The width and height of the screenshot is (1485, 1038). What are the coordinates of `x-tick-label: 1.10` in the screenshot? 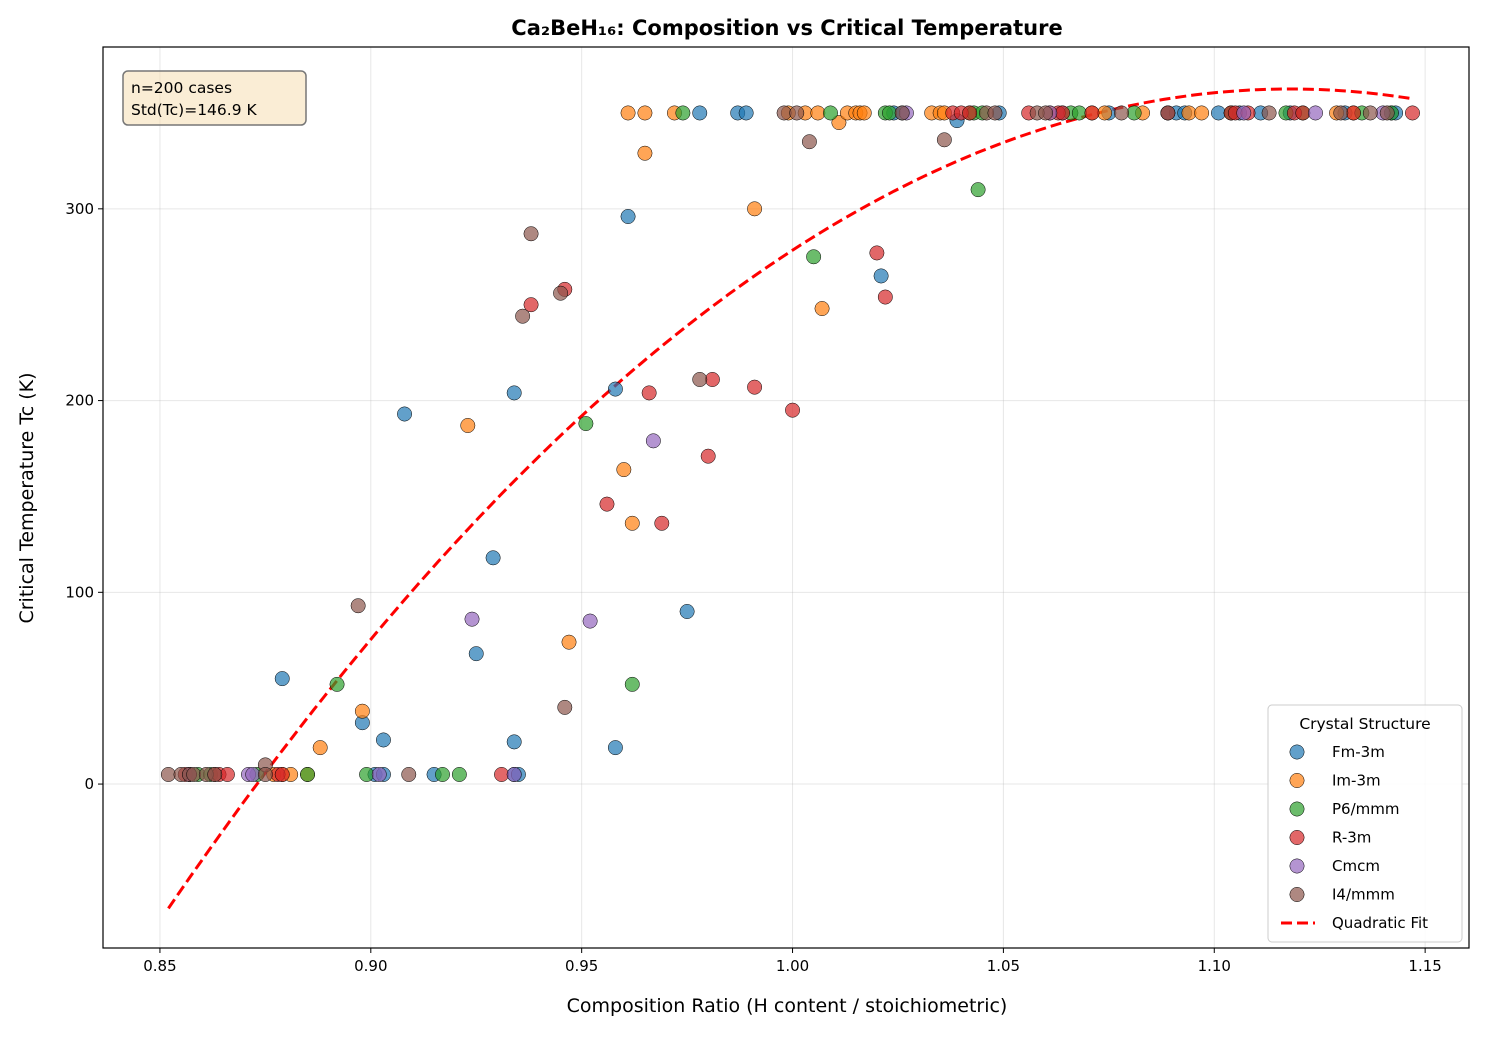 It's located at (1214, 966).